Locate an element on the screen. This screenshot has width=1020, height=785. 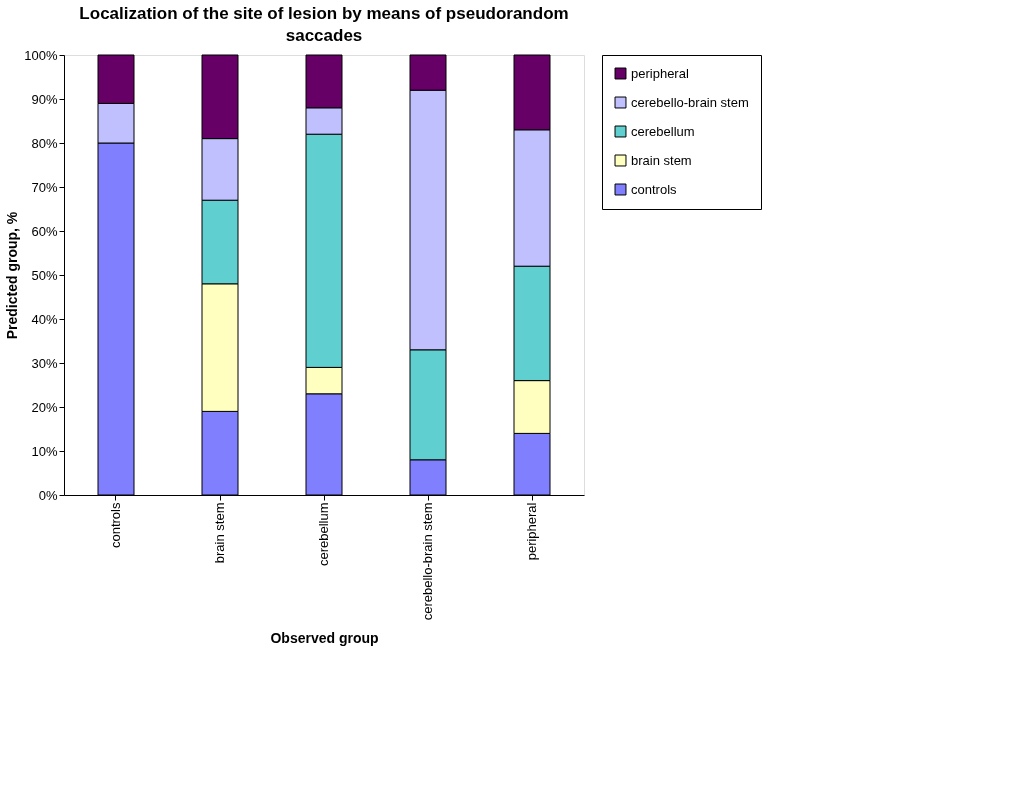
x-tick-label: controls is located at coordinates (115, 525).